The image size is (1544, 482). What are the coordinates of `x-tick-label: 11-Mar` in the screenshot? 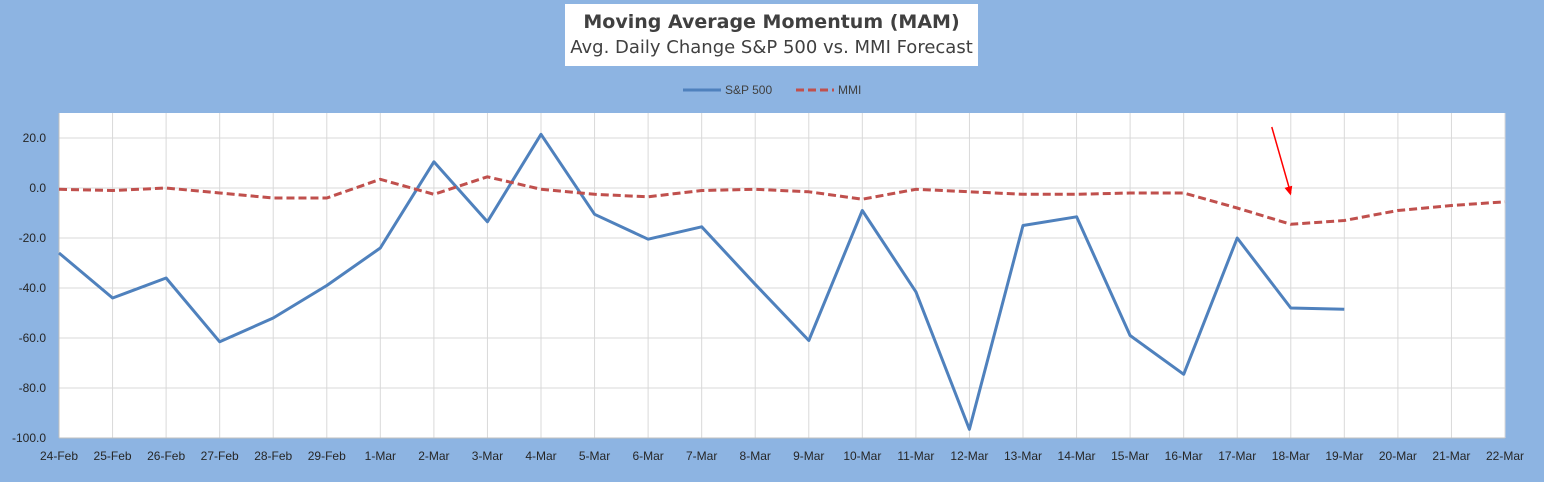 It's located at (915, 456).